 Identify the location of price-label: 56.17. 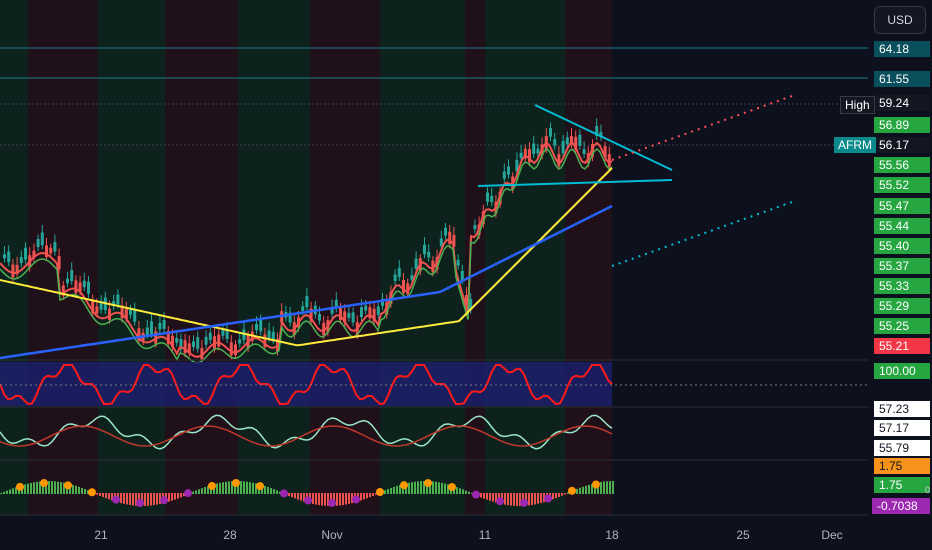
(902, 145).